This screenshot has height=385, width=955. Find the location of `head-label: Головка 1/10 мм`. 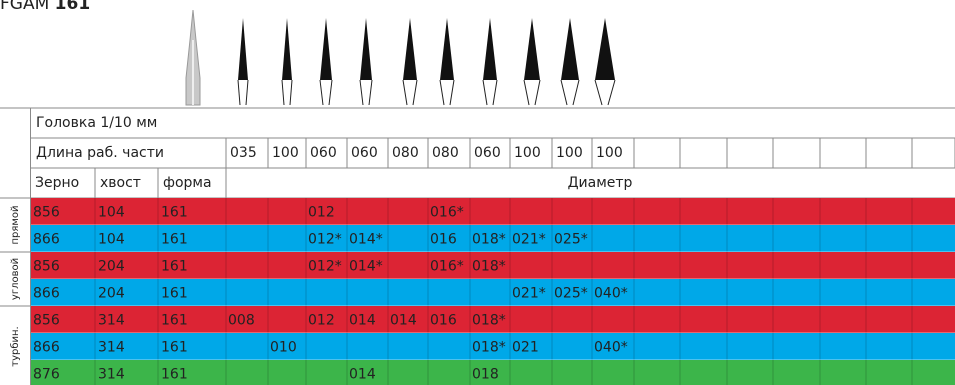

head-label: Головка 1/10 мм is located at coordinates (96, 123).